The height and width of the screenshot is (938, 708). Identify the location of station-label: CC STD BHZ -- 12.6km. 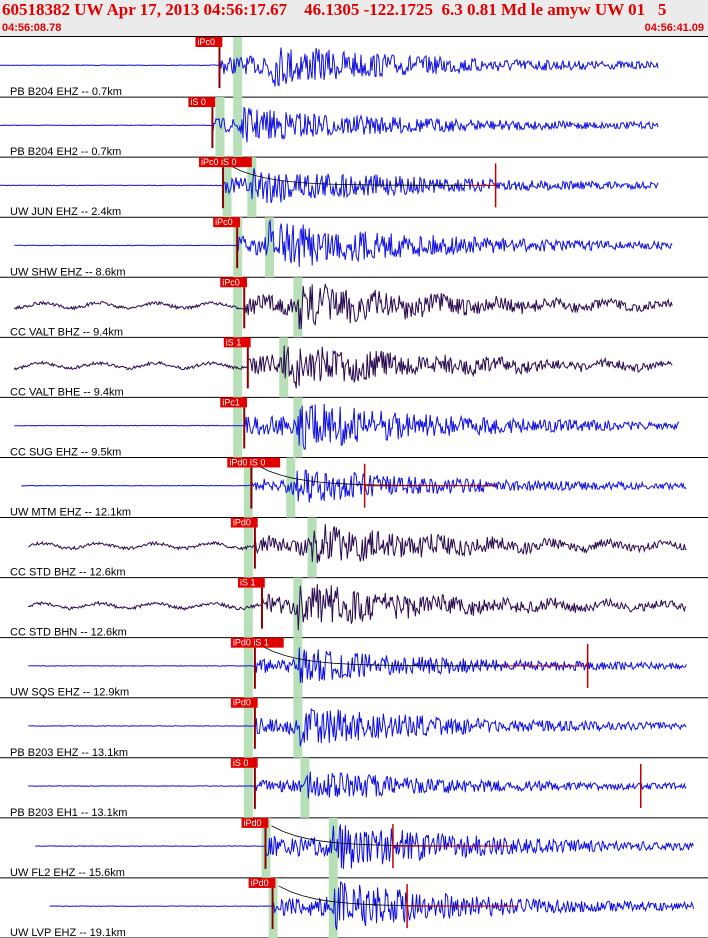
(68, 573).